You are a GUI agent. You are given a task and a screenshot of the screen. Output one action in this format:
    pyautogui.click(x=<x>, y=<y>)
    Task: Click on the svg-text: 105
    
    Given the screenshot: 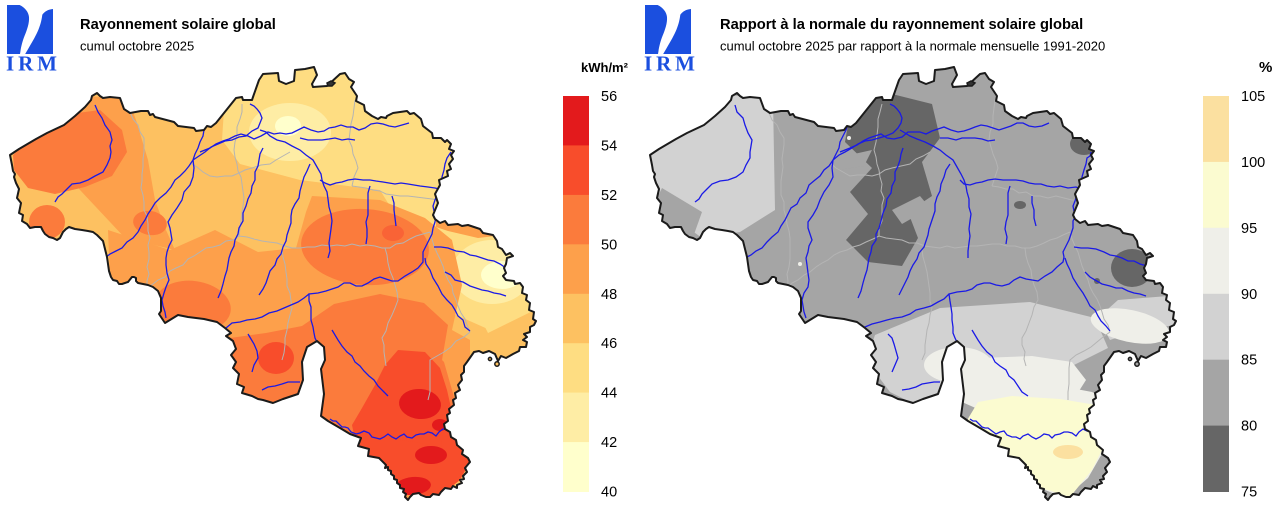 What is the action you would take?
    pyautogui.click(x=1253, y=97)
    